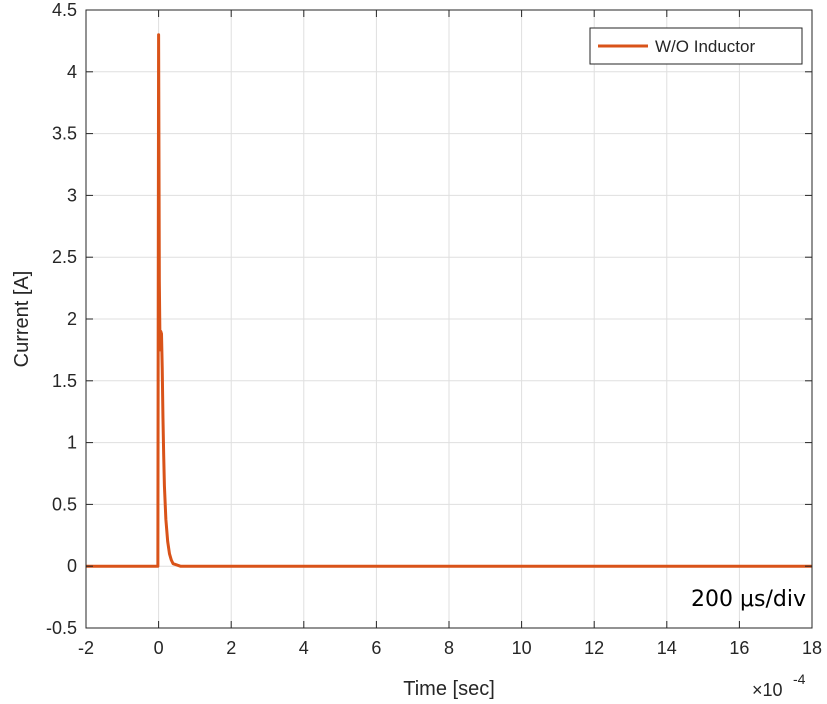 This screenshot has height=704, width=827. What do you see at coordinates (159, 648) in the screenshot?
I see `x-tick-label: 0` at bounding box center [159, 648].